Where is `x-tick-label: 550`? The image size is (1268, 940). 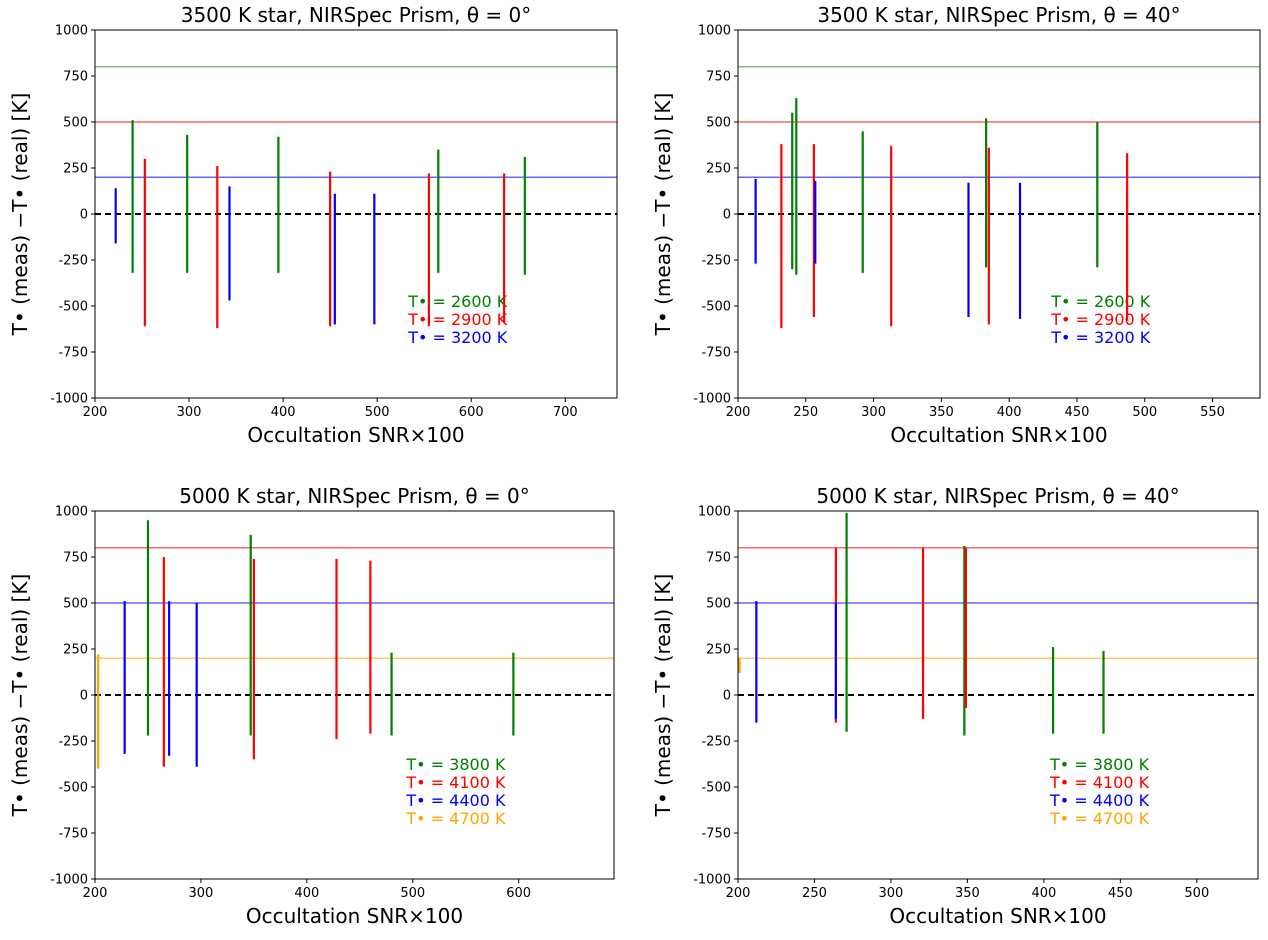 x-tick-label: 550 is located at coordinates (1212, 412).